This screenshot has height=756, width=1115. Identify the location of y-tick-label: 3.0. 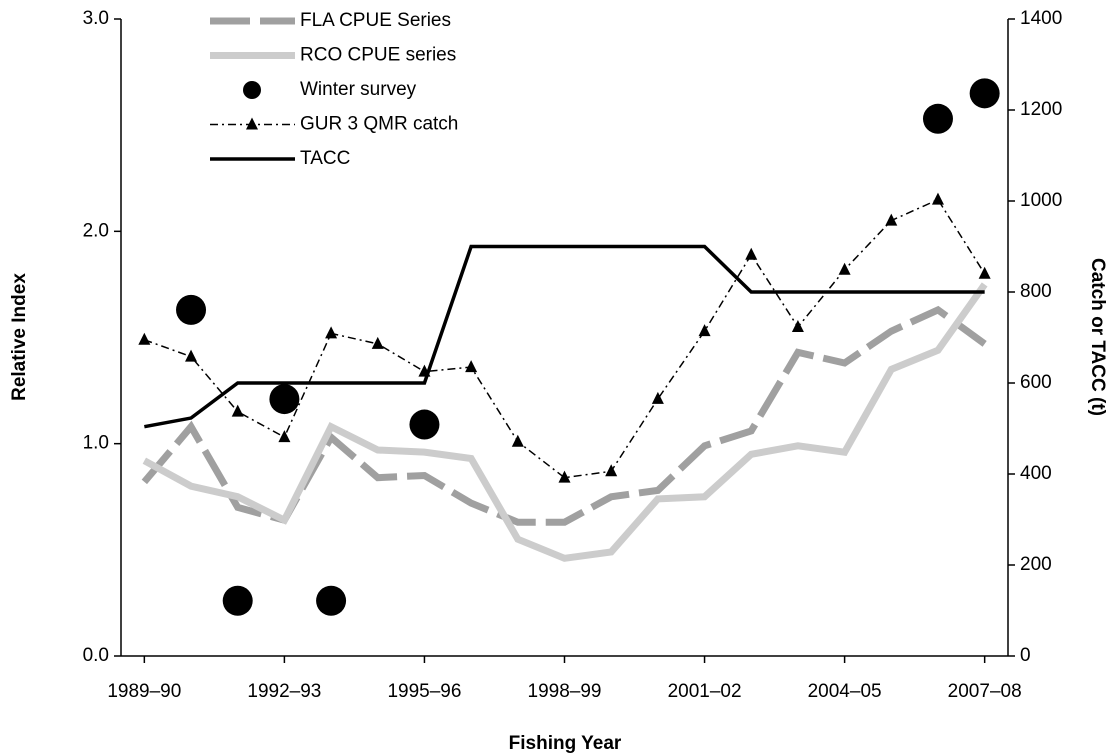
(96, 18).